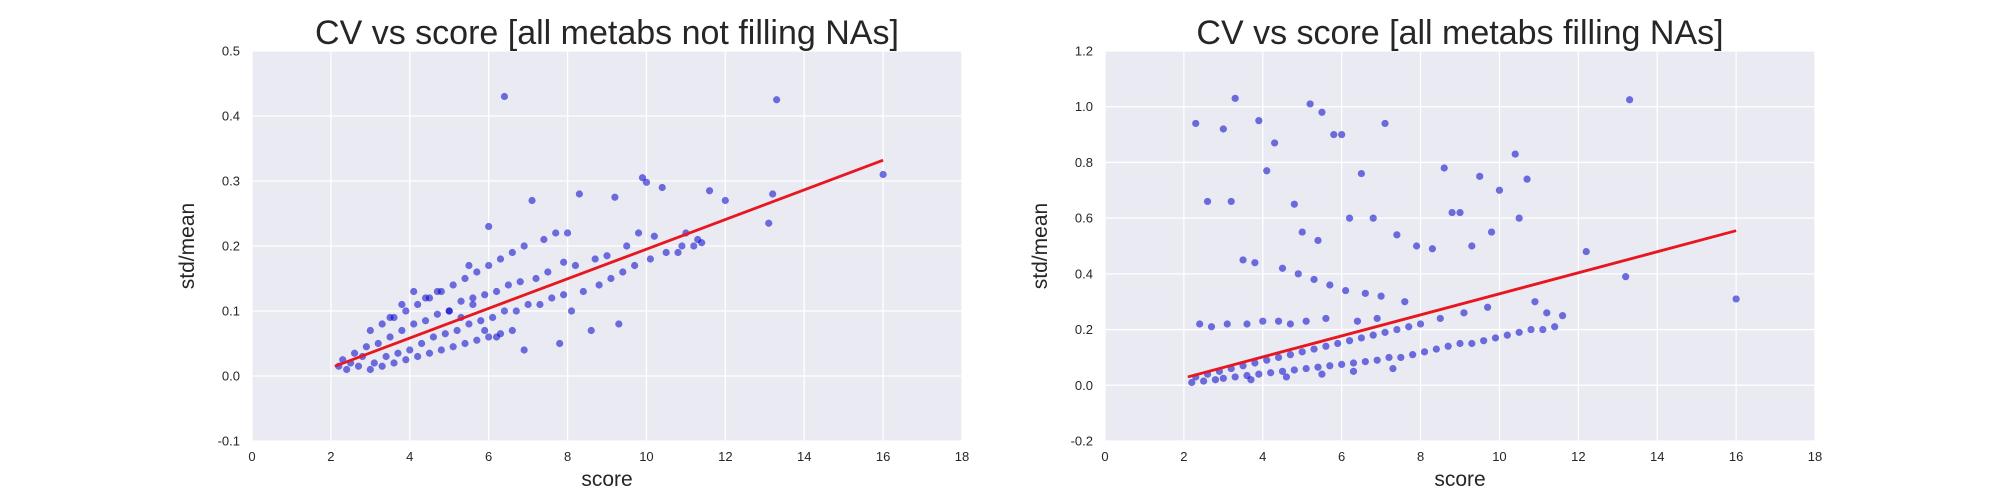 The width and height of the screenshot is (2000, 500). I want to click on x-tick-label: 2, so click(1183, 456).